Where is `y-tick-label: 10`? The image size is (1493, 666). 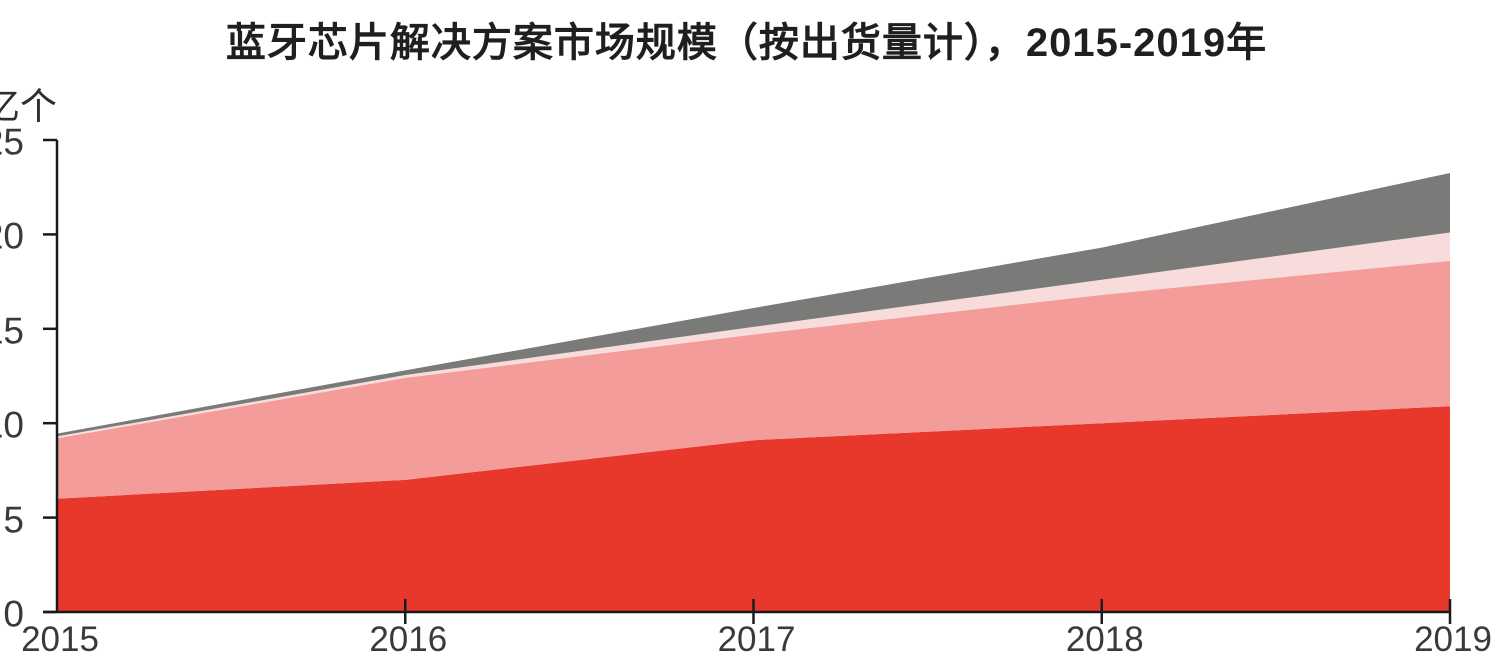 y-tick-label: 10 is located at coordinates (12, 425).